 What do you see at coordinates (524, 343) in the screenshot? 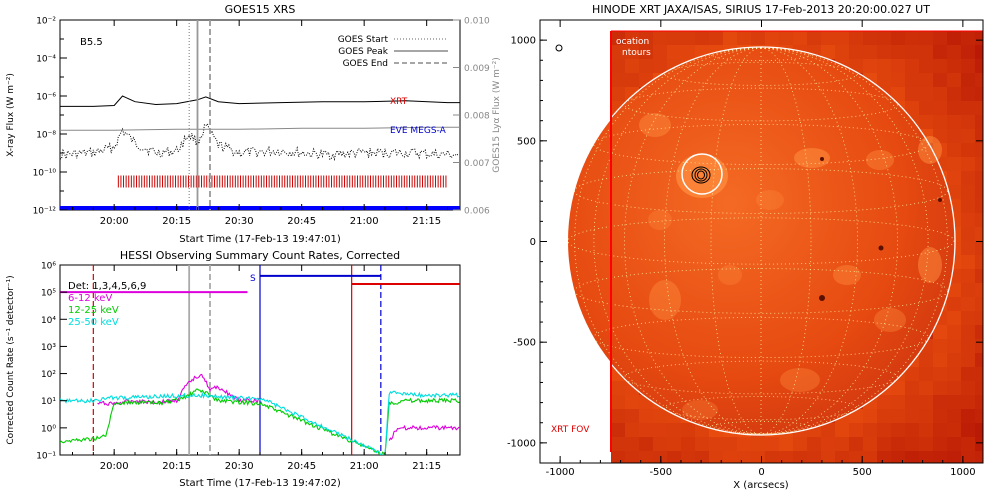
I see `xrt-y-tick-label: -500` at bounding box center [524, 343].